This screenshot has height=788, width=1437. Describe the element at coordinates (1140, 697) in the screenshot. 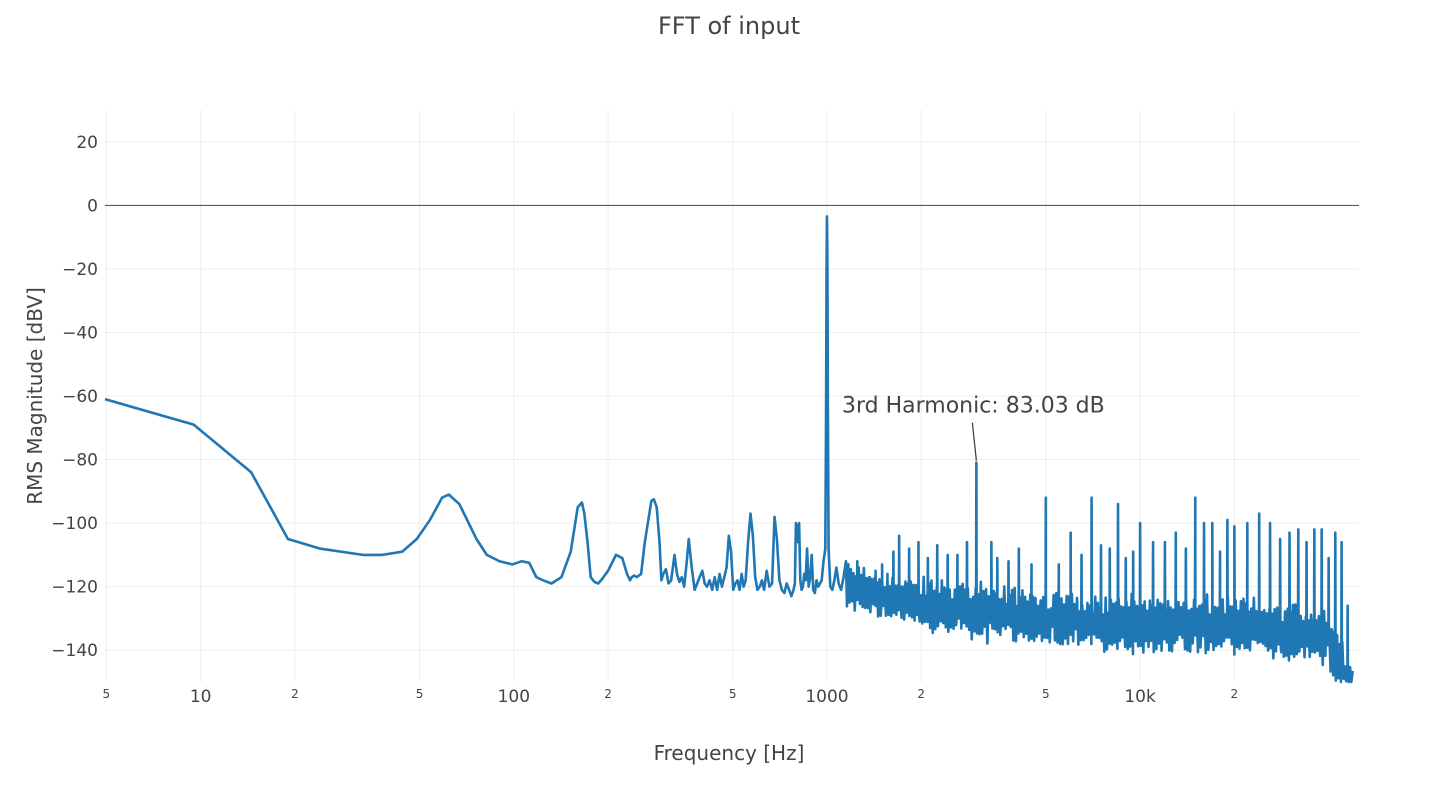

I see `x-tick-label: 10k` at that location.